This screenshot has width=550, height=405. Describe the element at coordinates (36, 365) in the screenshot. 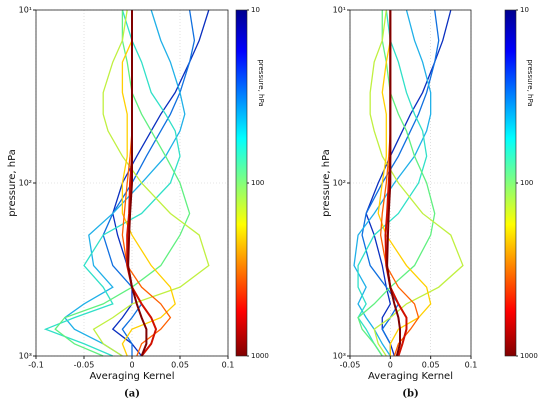

I see `x-tick-label: -0.1` at that location.